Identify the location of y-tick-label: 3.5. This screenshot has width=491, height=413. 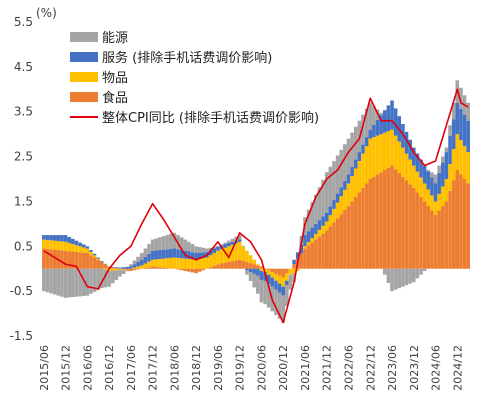
(23, 112).